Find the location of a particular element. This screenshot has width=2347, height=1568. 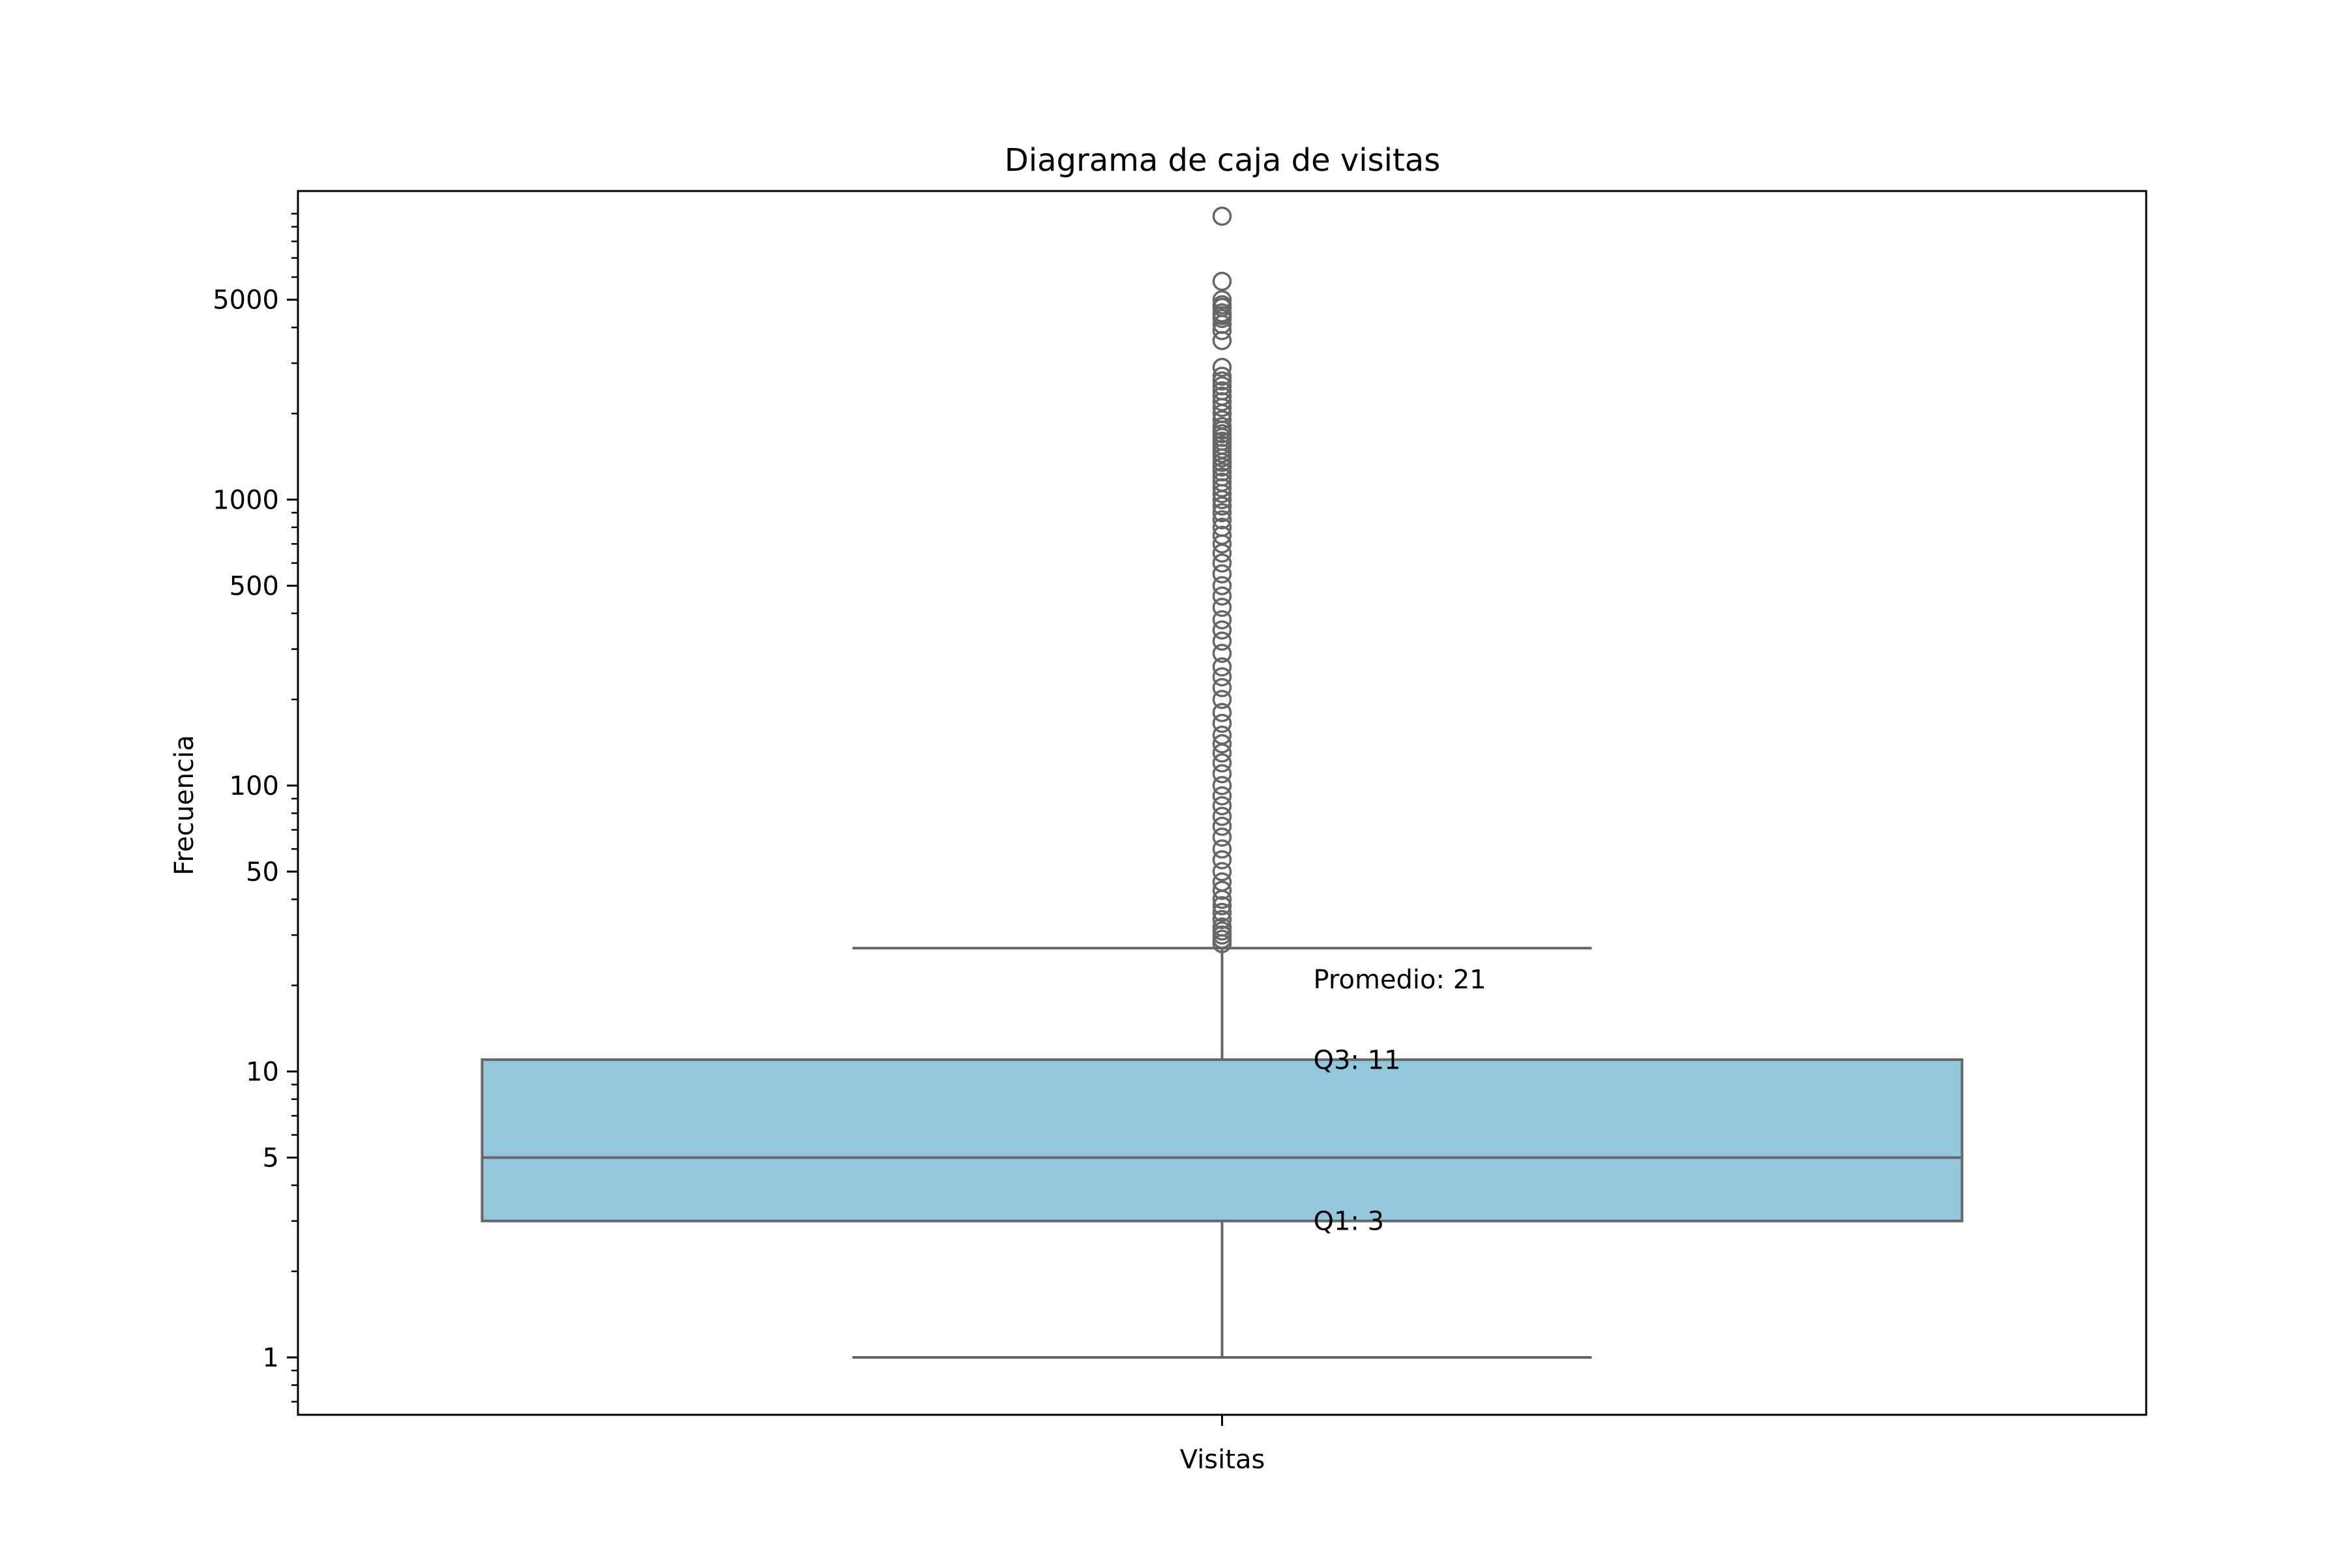

y-axis-label: Frecuencia is located at coordinates (184, 805).